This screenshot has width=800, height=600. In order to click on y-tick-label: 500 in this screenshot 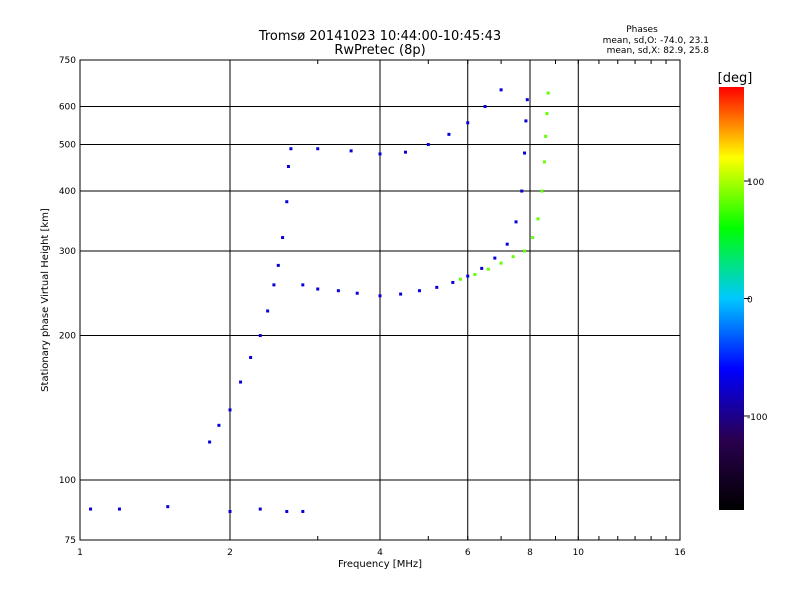, I will do `click(67, 146)`.